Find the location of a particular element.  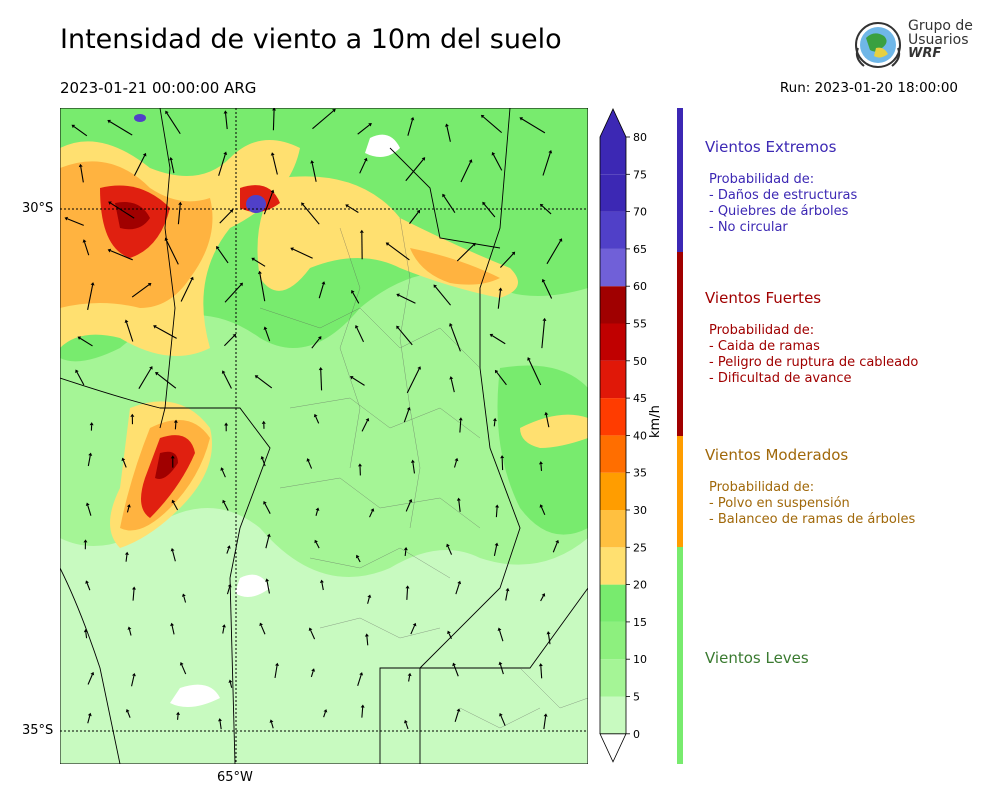

category-strong-line: - Dificultad de avance is located at coordinates (780, 378).